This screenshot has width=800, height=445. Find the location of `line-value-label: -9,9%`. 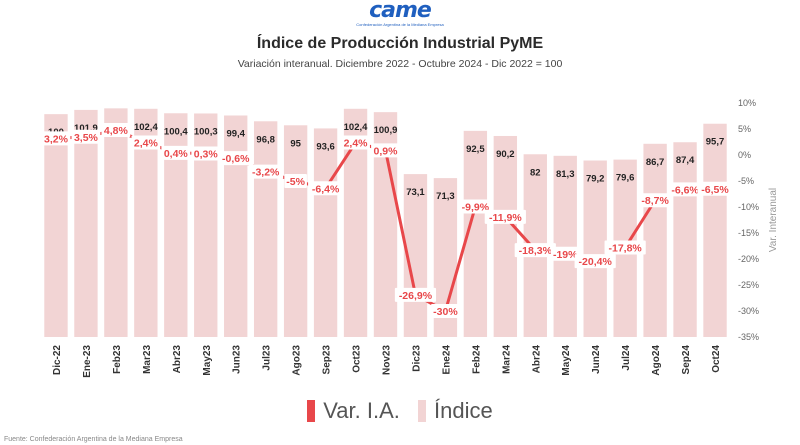

line-value-label: -9,9% is located at coordinates (476, 207).